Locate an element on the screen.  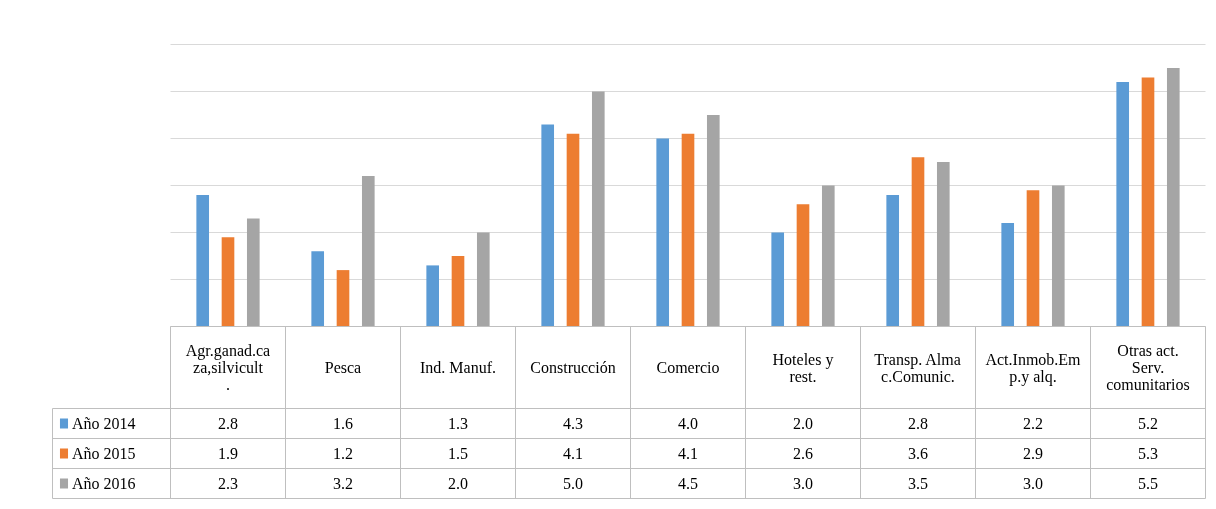
data-label: 1.5 is located at coordinates (458, 453).